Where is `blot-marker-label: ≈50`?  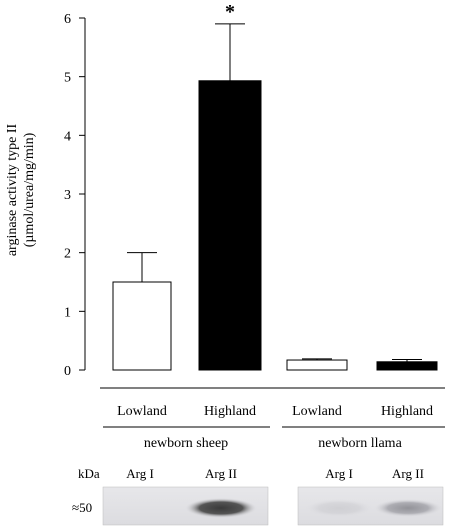 blot-marker-label: ≈50 is located at coordinates (82, 507).